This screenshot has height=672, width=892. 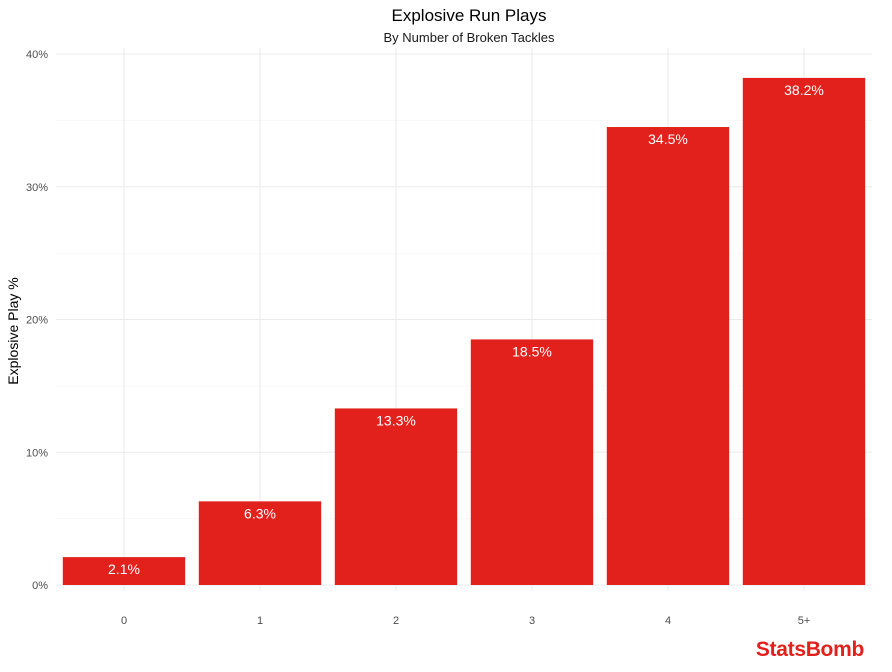 I want to click on y-tick-label: 0%, so click(x=40, y=586).